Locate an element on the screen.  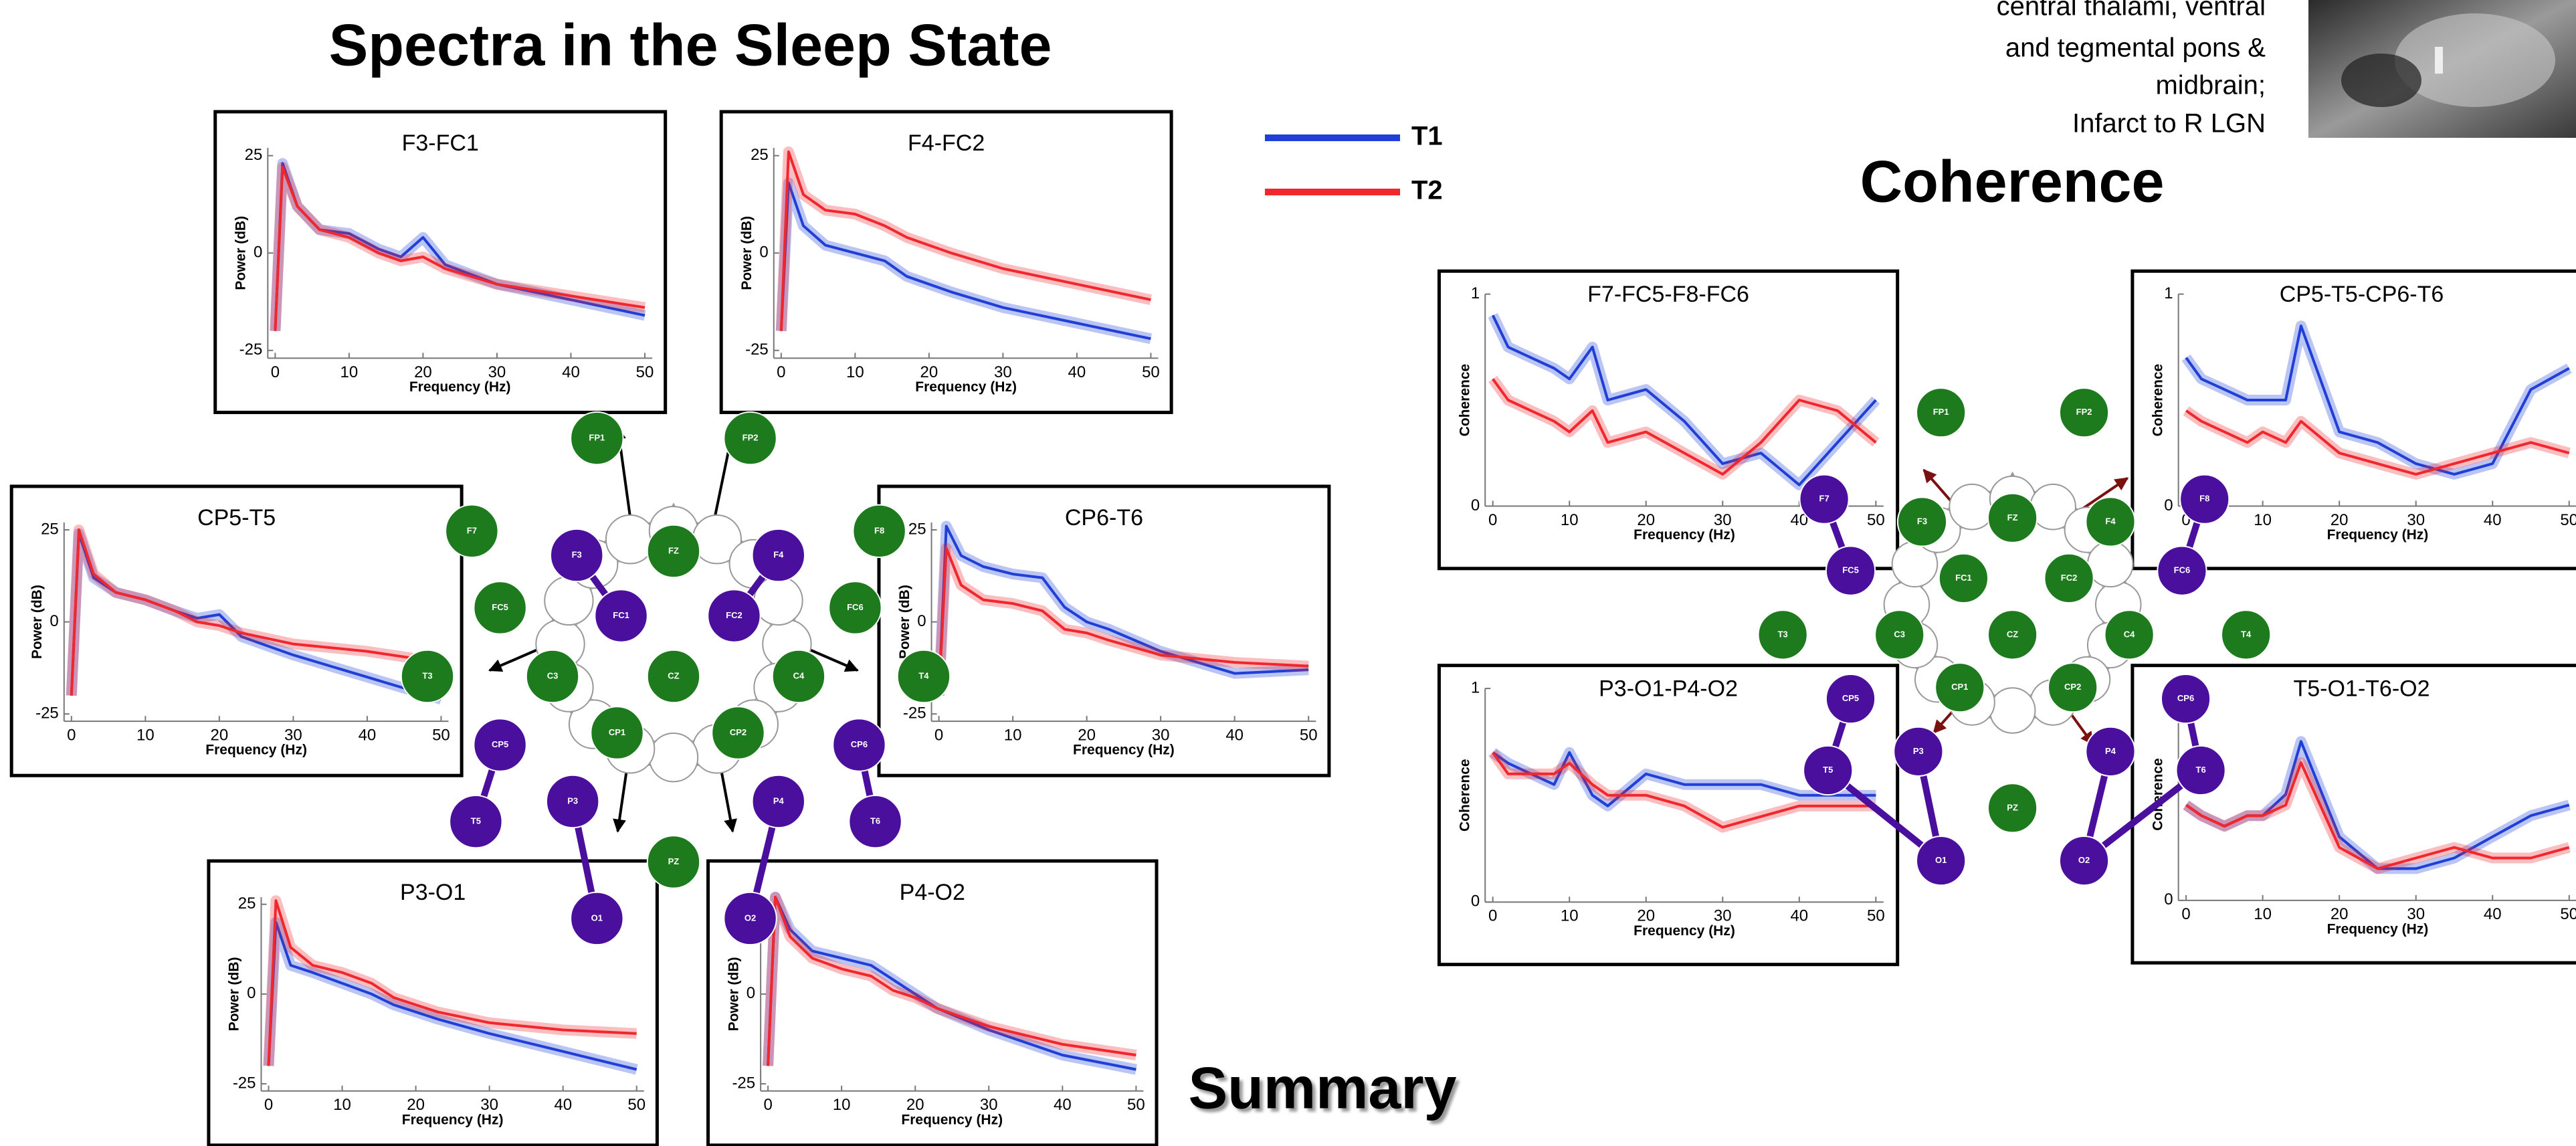
electrode-label: P3 is located at coordinates (1918, 751).